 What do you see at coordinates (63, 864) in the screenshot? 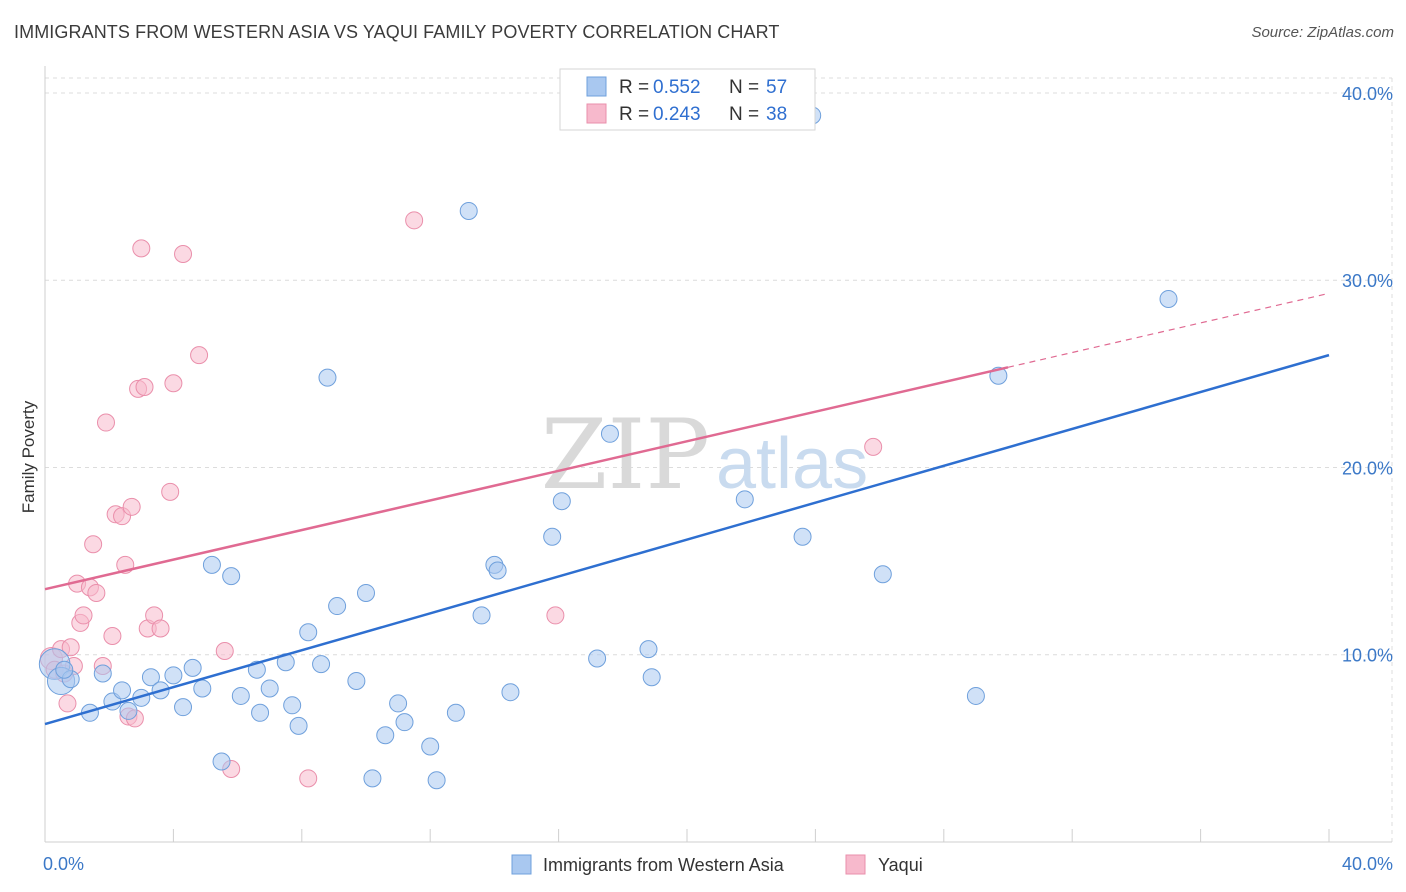
I see `x-tick-label-min: 0.0%` at bounding box center [63, 864].